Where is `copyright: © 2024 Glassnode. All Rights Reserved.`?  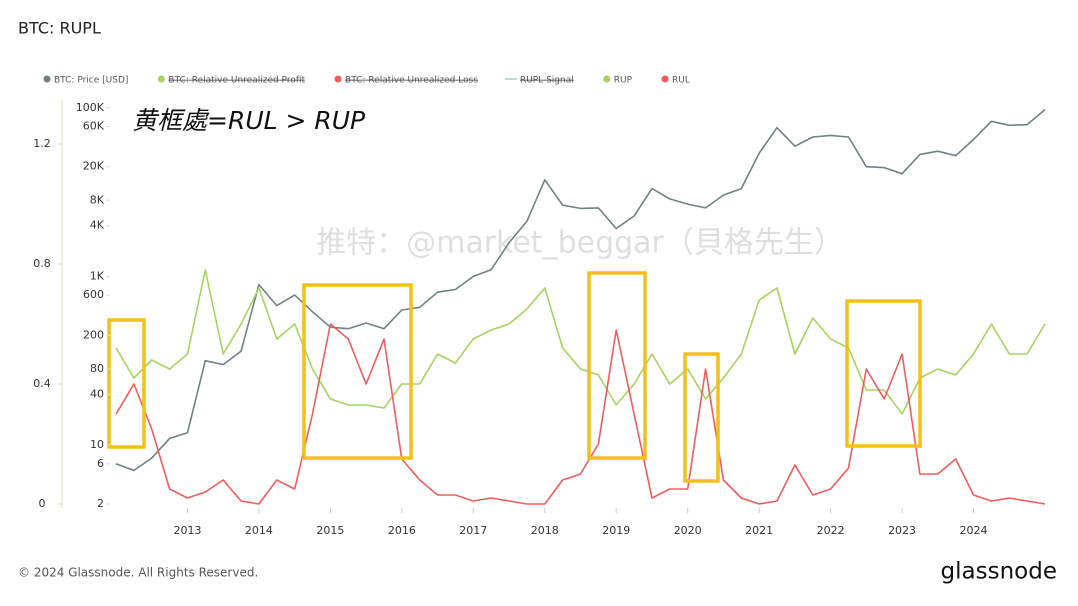 copyright: © 2024 Glassnode. All Rights Reserved. is located at coordinates (138, 573).